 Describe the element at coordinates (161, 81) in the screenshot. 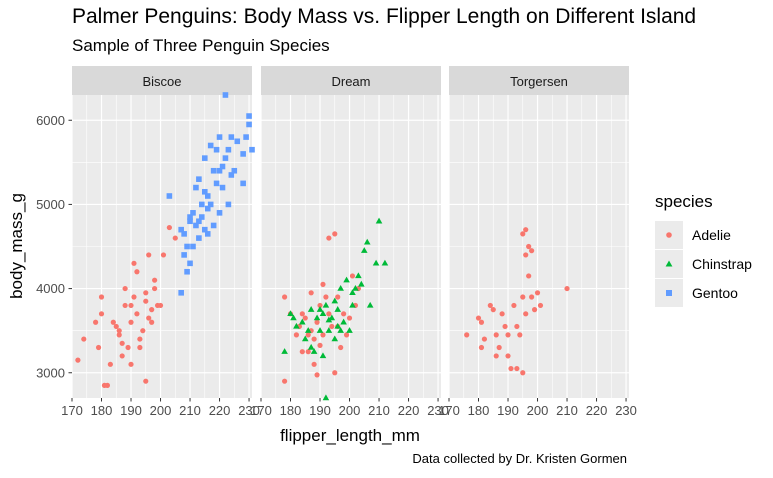

I see `facet-label-biscoe: Biscoe` at that location.